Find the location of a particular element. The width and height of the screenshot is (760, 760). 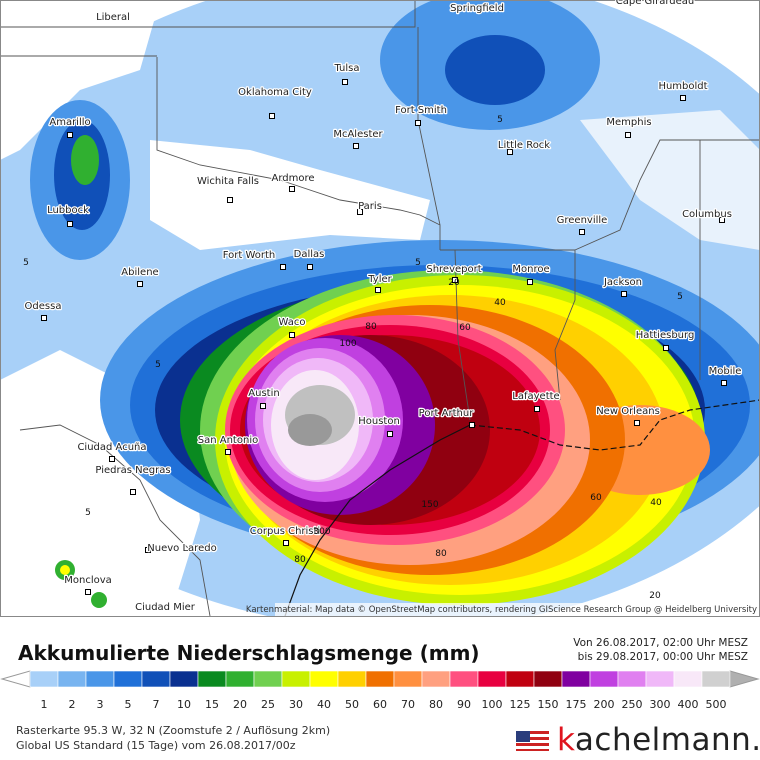

city-label: Liberal is located at coordinates (113, 17).